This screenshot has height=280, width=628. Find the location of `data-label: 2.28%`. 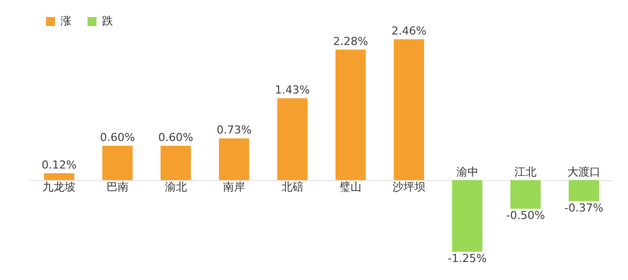

data-label: 2.28% is located at coordinates (350, 41).